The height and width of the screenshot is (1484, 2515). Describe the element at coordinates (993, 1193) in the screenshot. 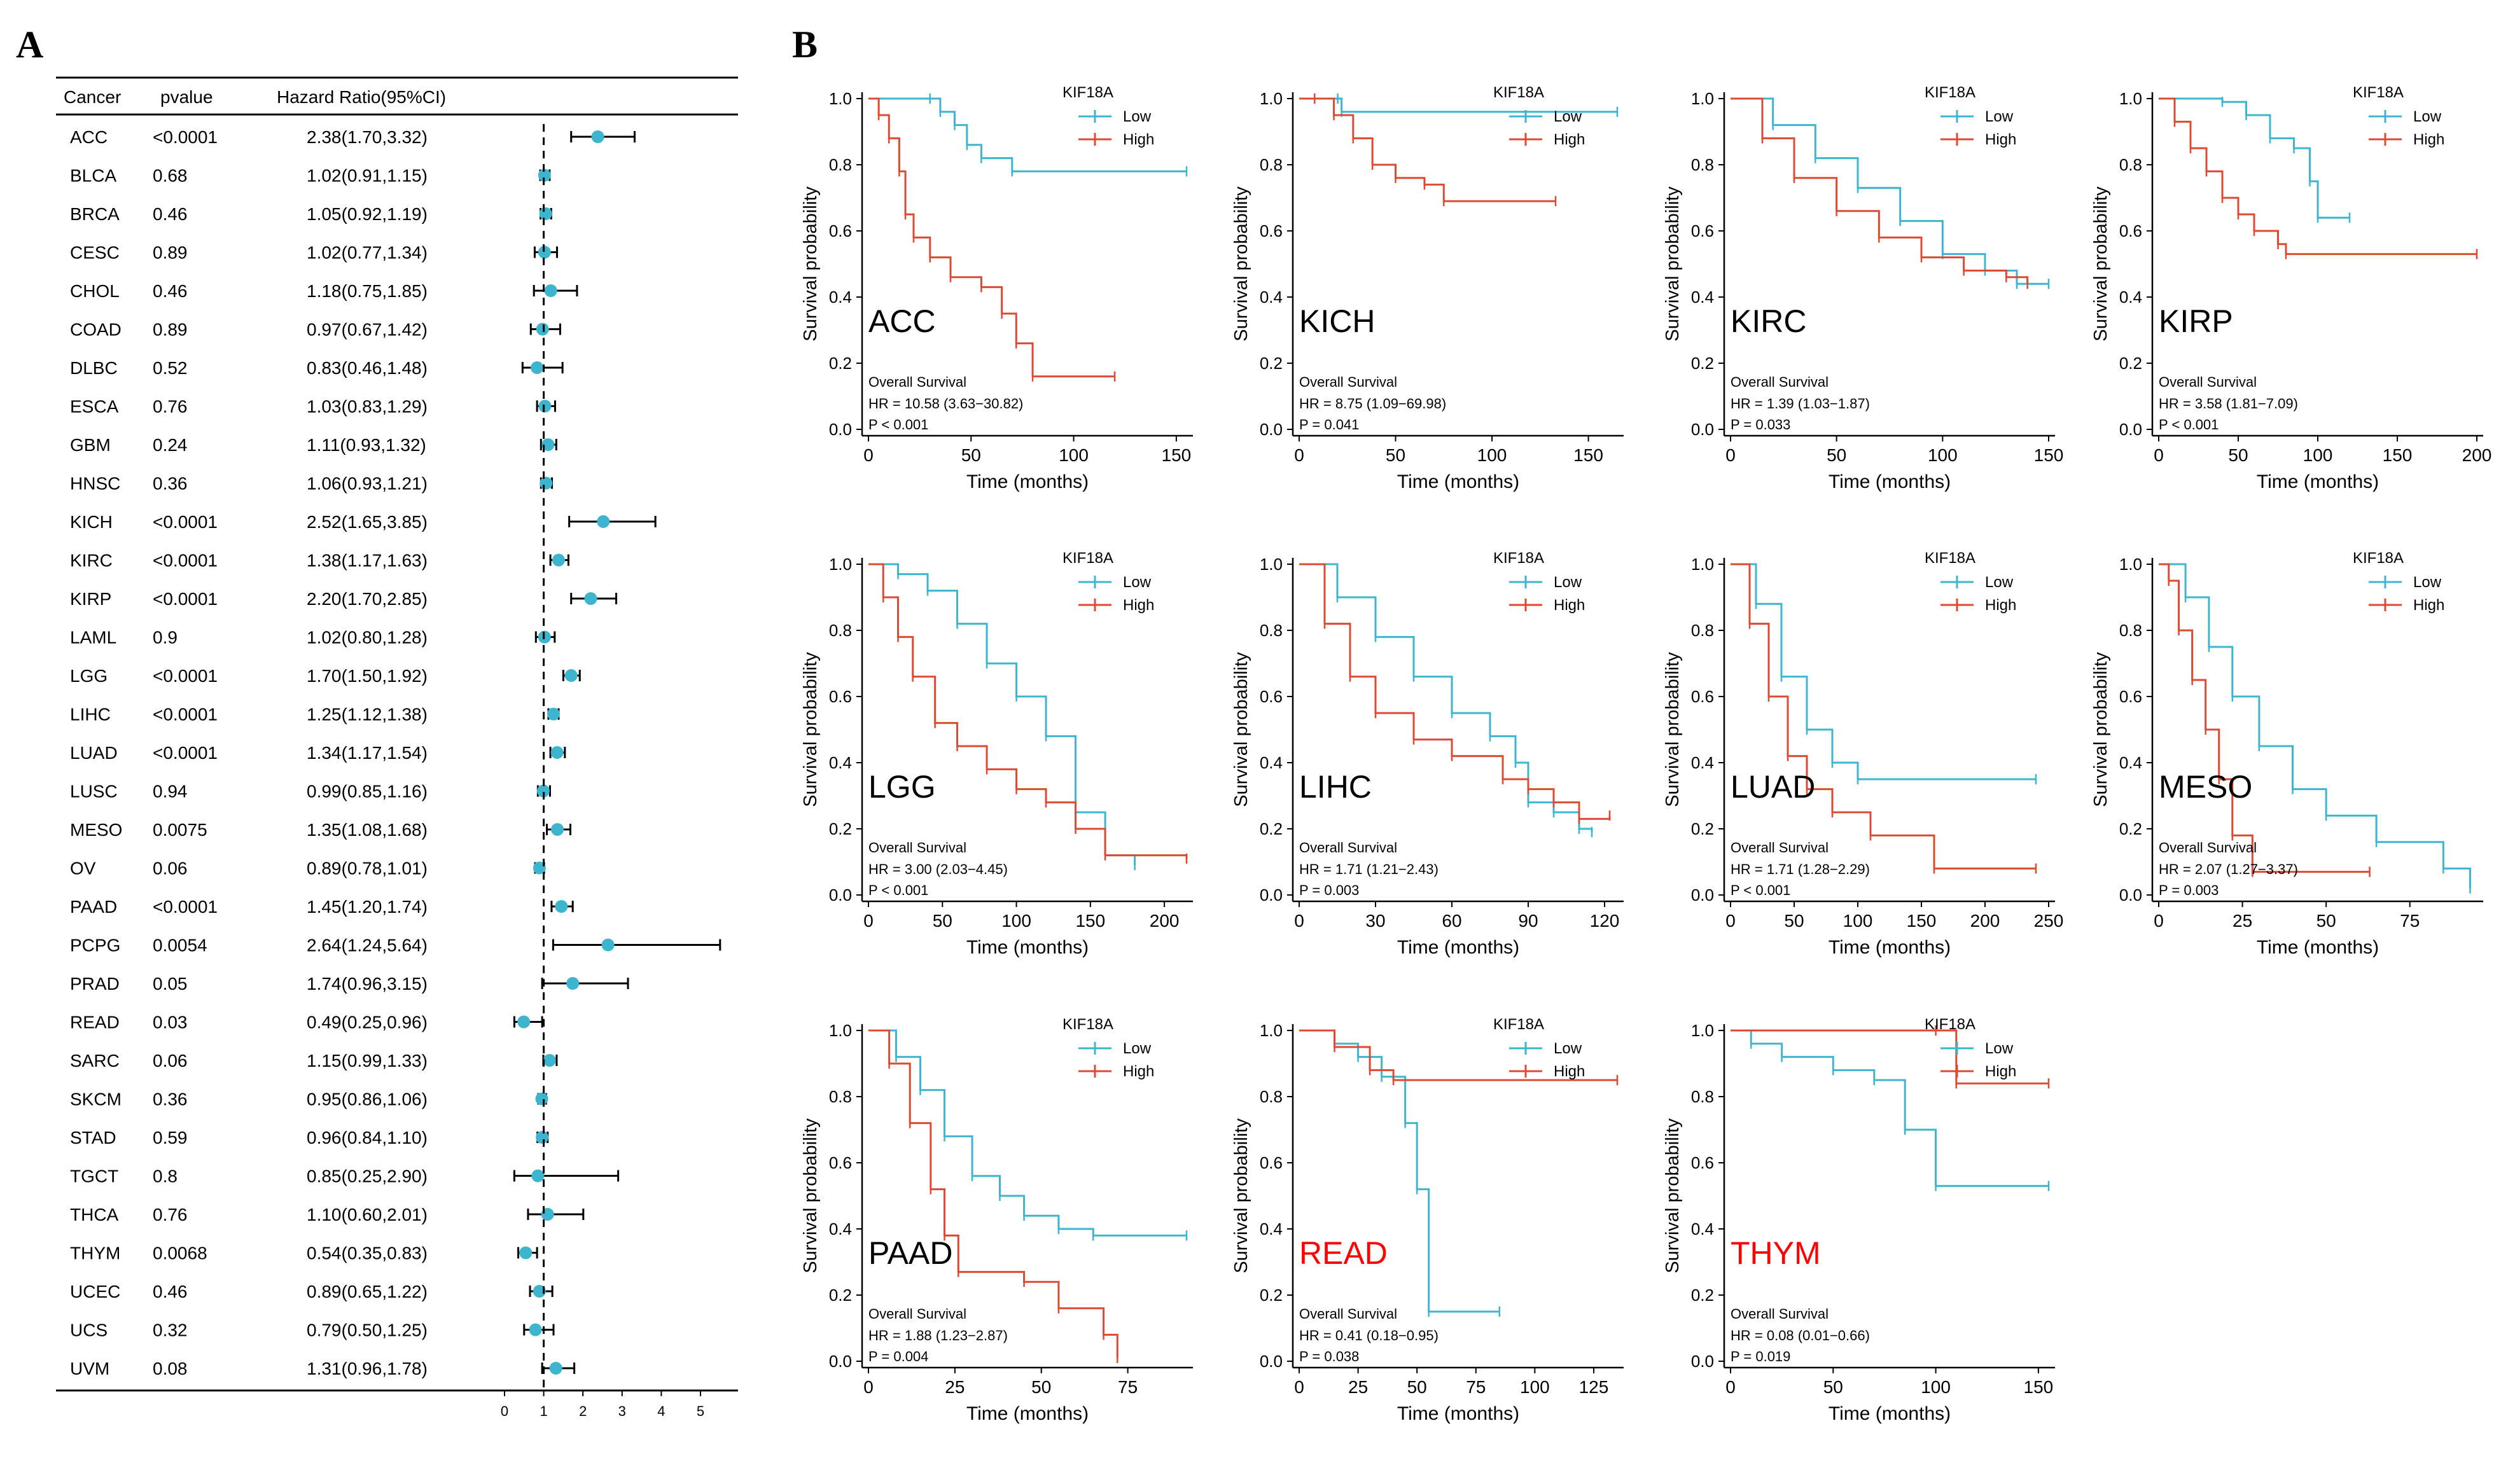

I see `km-curve-high` at that location.